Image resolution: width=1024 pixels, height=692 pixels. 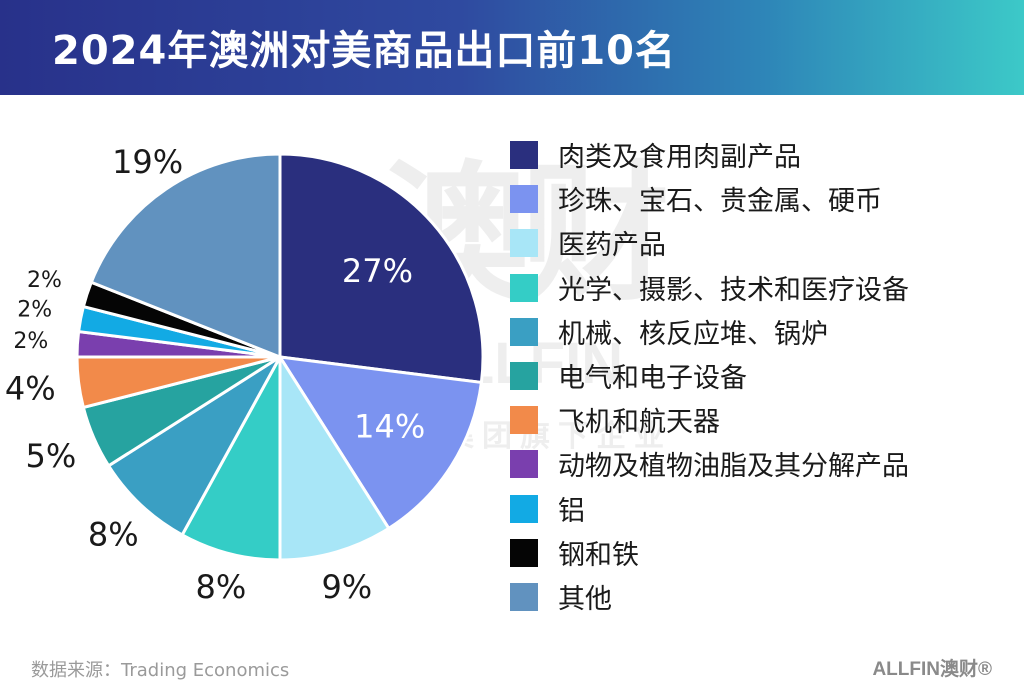 I want to click on legend-item: 飞机和航天器, so click(x=760, y=420).